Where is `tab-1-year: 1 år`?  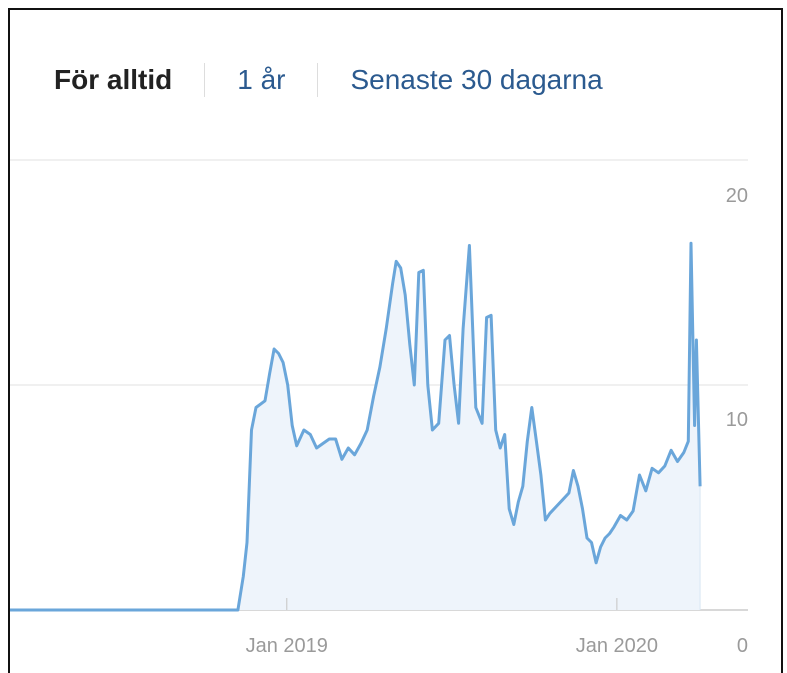 tab-1-year: 1 år is located at coordinates (261, 79).